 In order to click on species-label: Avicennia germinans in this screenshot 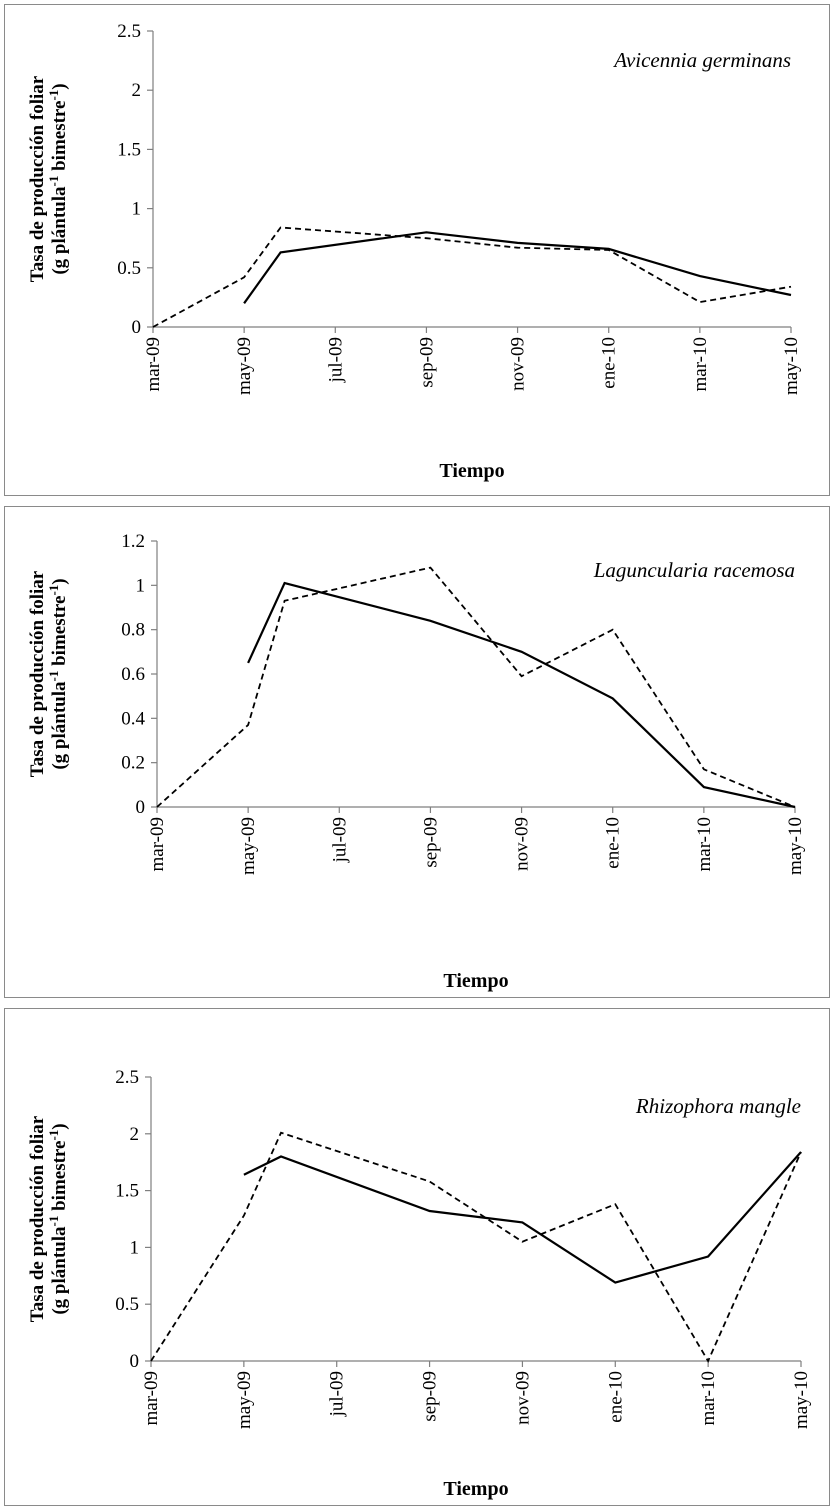, I will do `click(701, 60)`.